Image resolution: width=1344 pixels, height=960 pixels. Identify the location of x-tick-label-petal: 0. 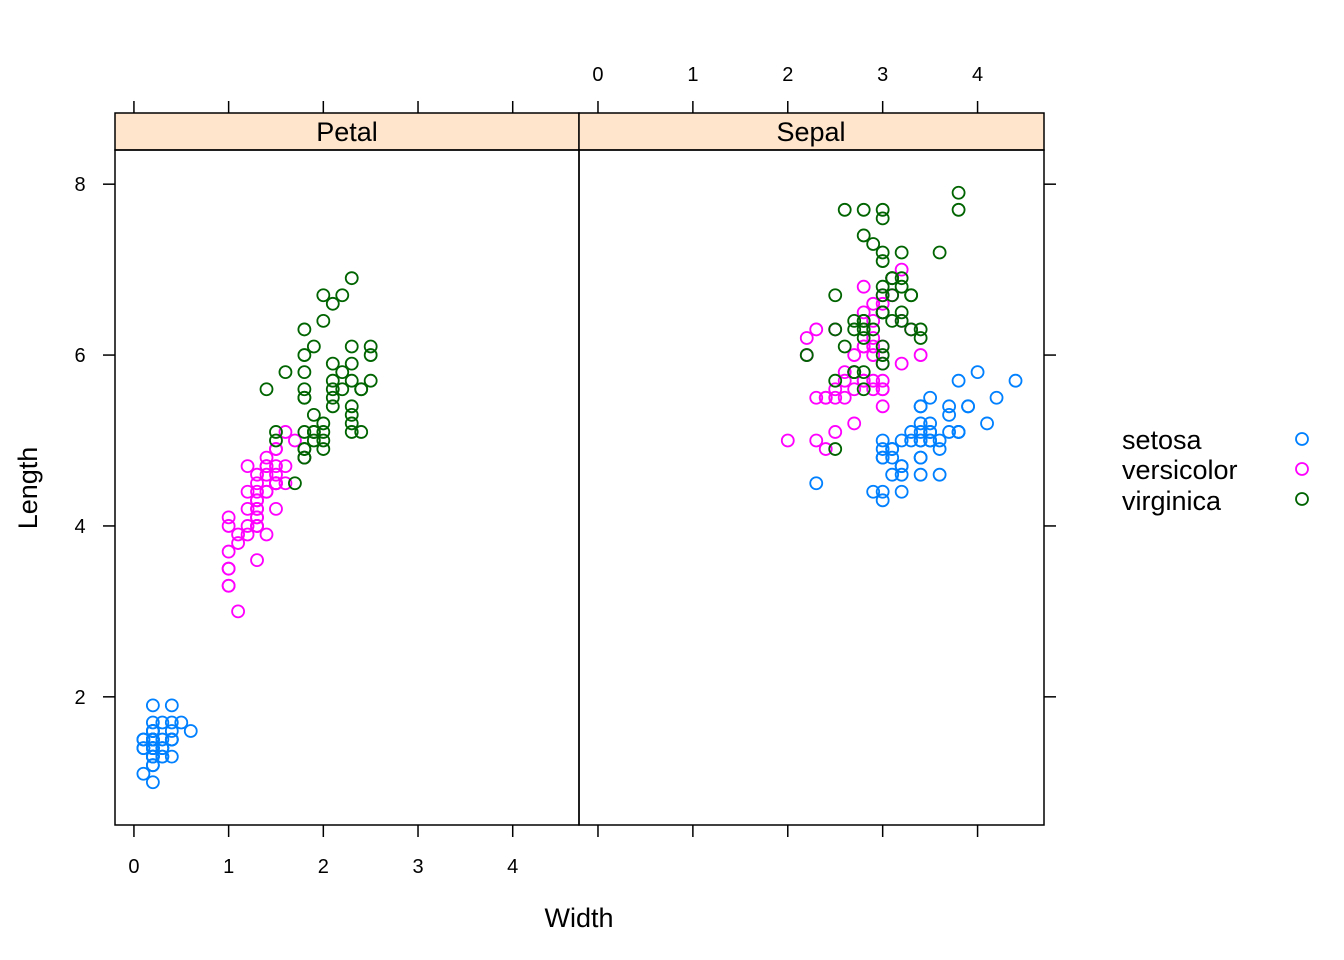
(133, 867).